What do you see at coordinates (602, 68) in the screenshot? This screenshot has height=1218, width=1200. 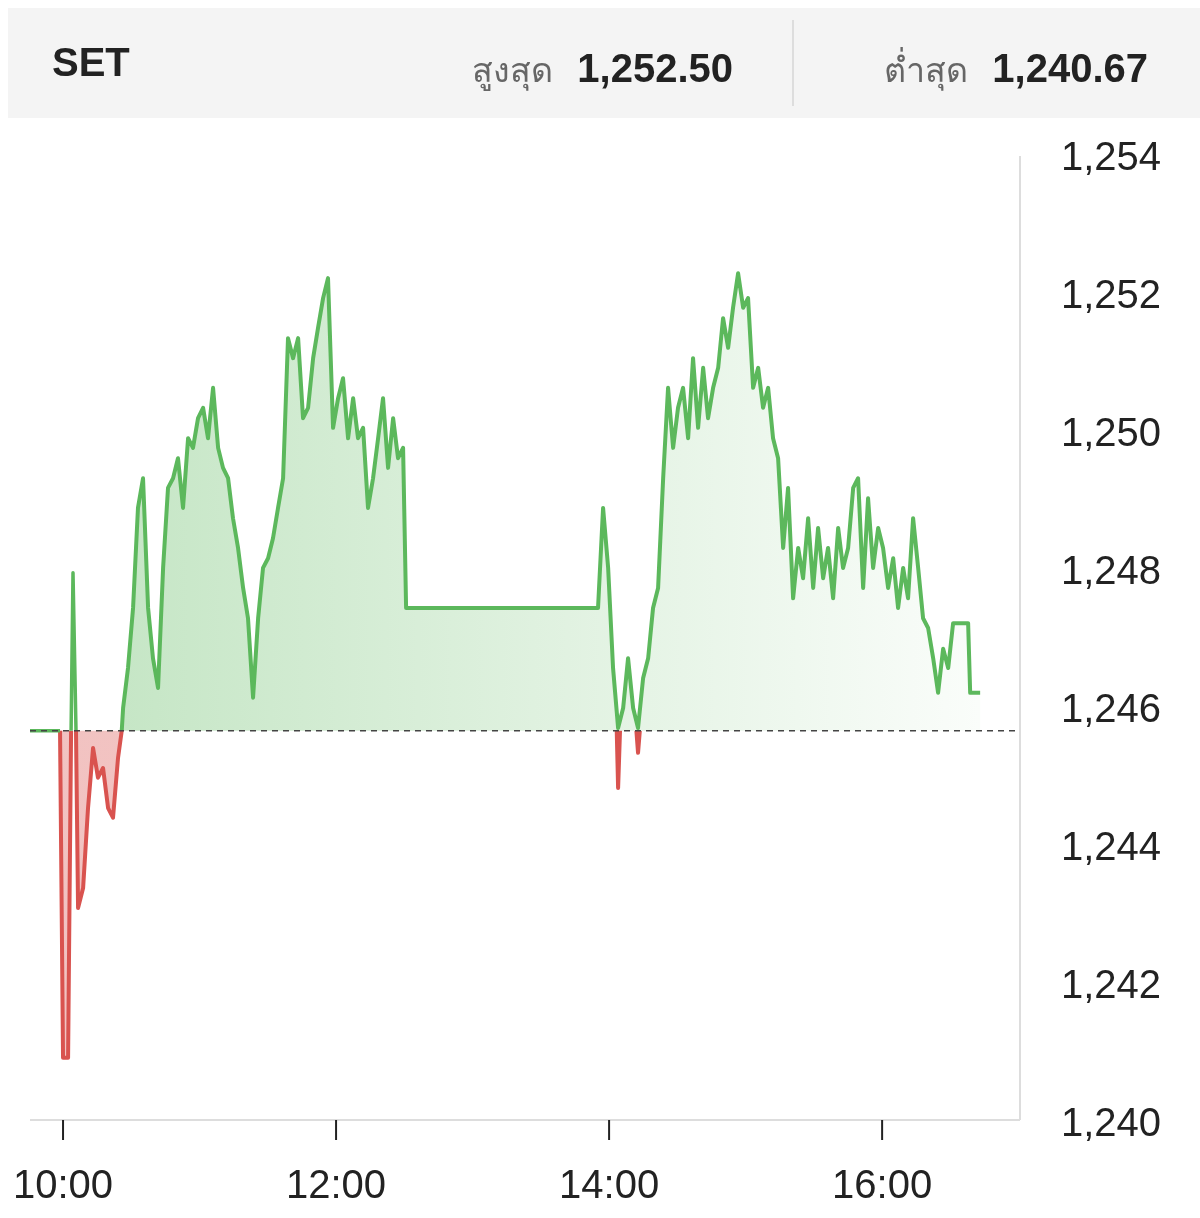 I see `text: สูงสุด 1,252.50` at bounding box center [602, 68].